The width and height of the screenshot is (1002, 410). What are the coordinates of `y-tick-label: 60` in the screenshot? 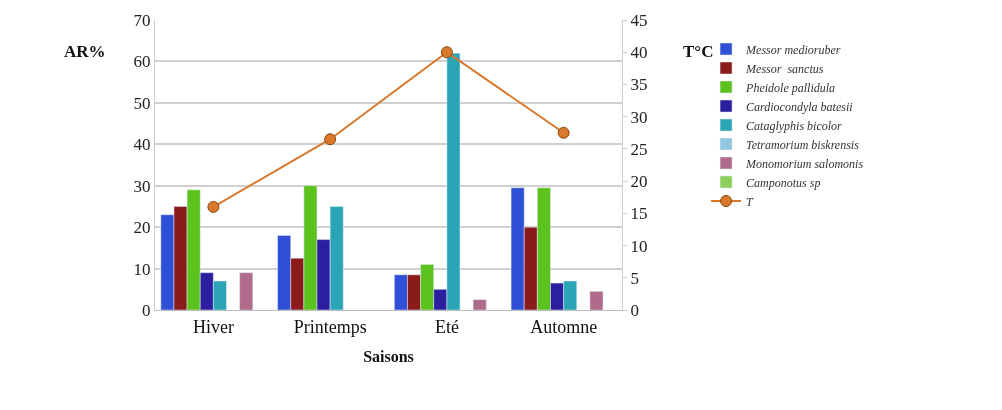 It's located at (142, 62).